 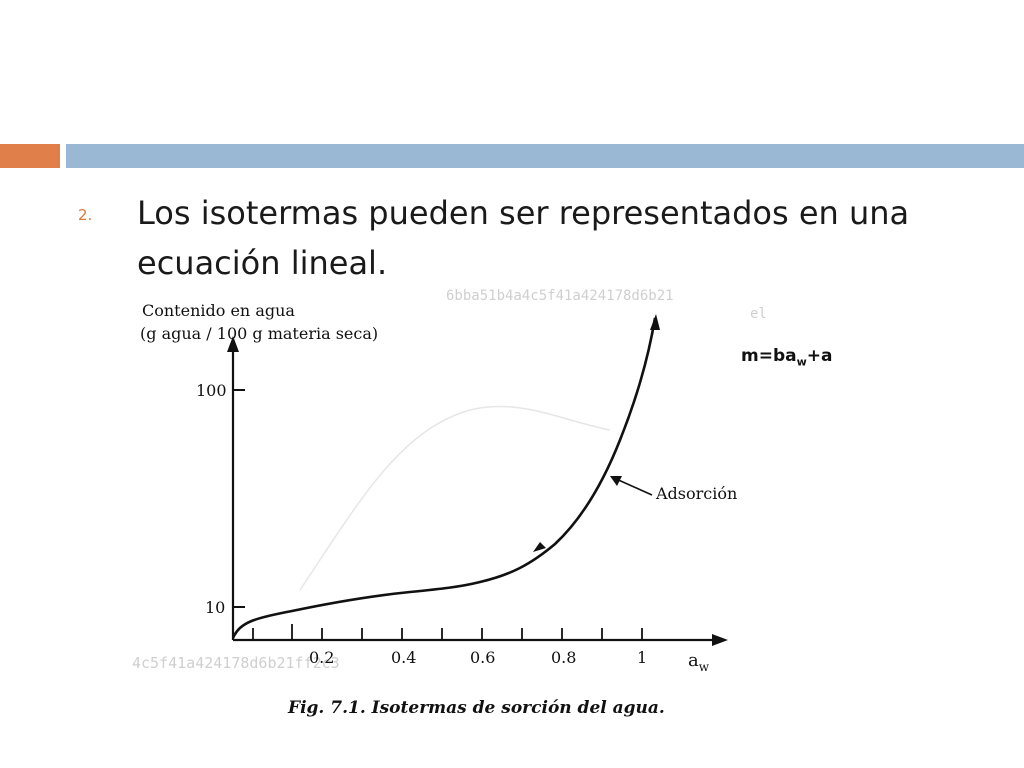 I want to click on y-tick-10-label: 10, so click(x=215, y=607).